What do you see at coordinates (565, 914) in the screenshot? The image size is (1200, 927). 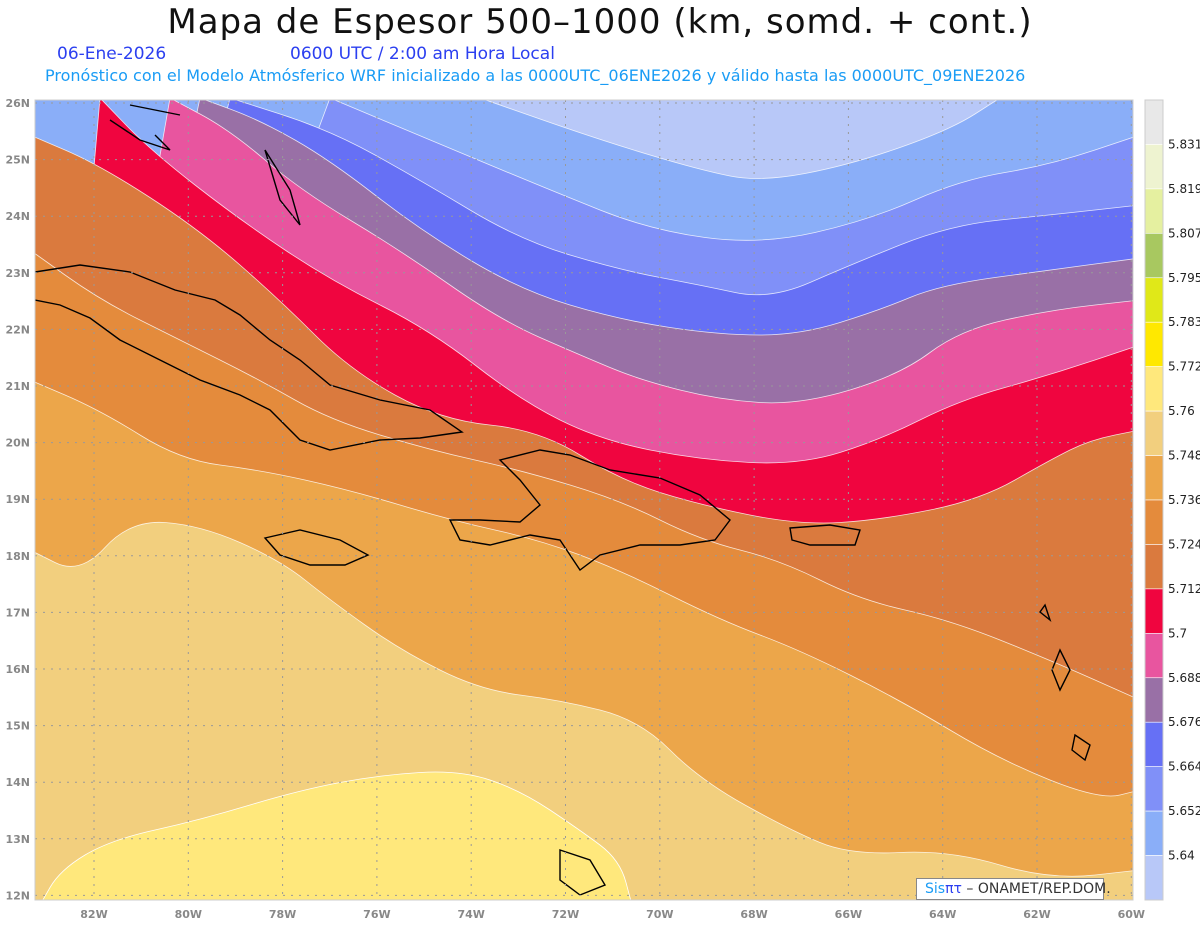 I see `lon-label: 72W` at bounding box center [565, 914].